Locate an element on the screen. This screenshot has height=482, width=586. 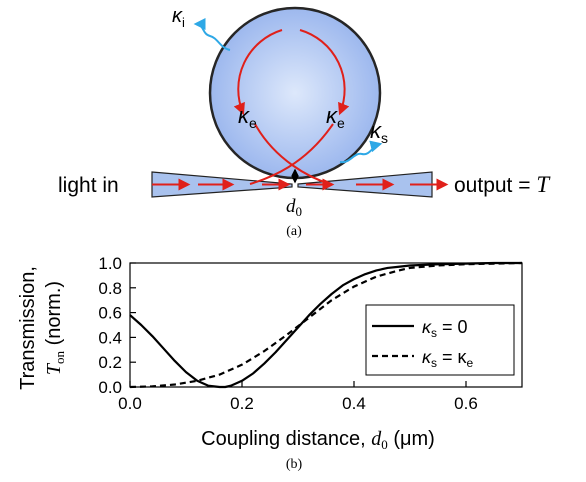
y-axis-label-line2: Ton (norm.) is located at coordinates (55, 328).